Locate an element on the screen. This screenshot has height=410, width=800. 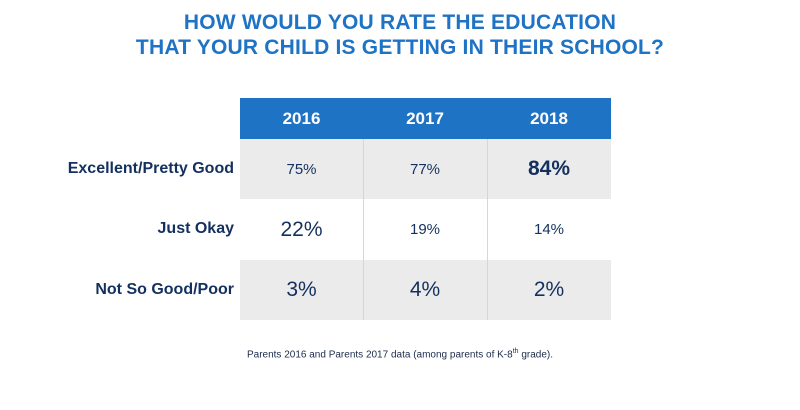
row-shade-excellent is located at coordinates (425, 169).